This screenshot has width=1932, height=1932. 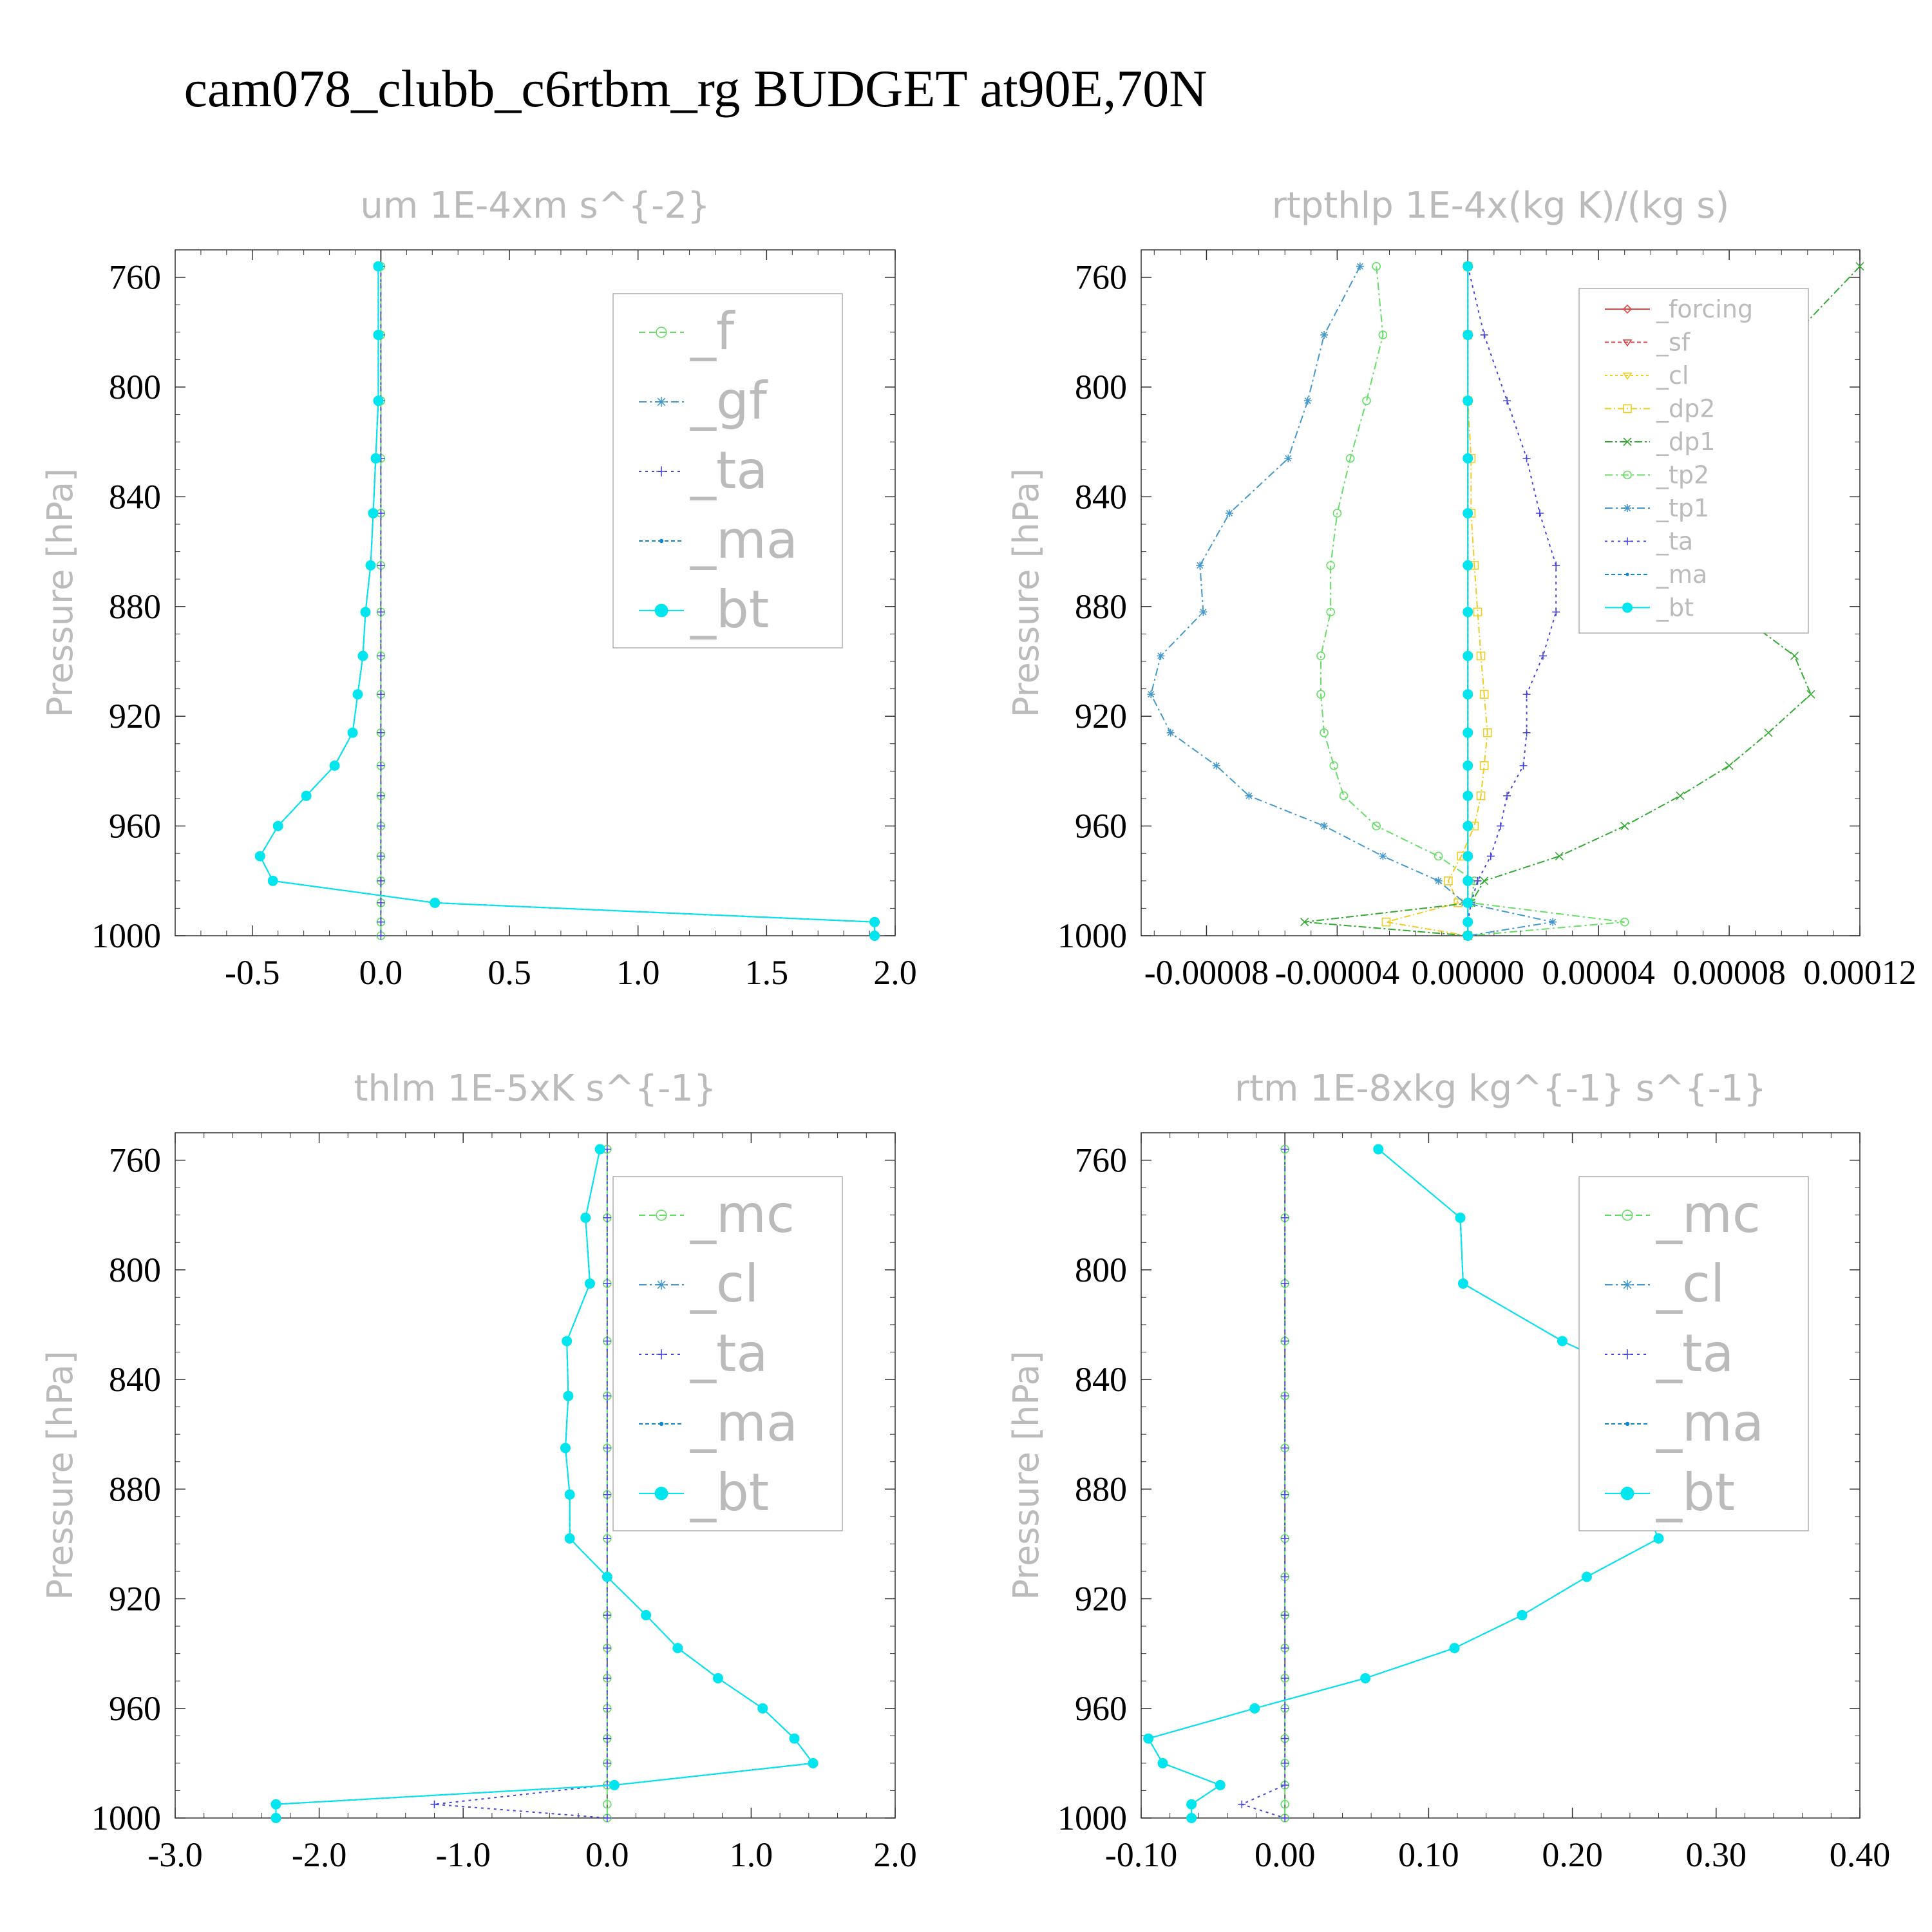 I want to click on legend-label: _ta, so click(x=1675, y=541).